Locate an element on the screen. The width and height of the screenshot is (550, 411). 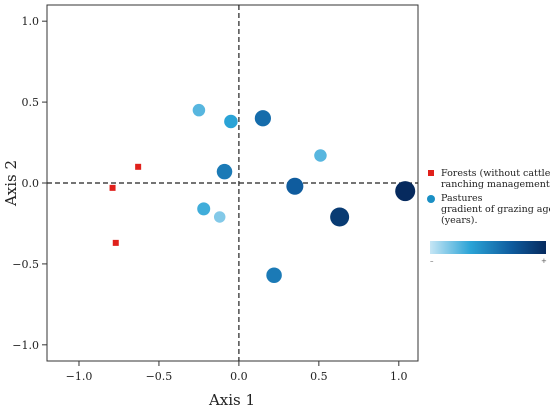
x-tick-label: −1.0 is located at coordinates (79, 376).